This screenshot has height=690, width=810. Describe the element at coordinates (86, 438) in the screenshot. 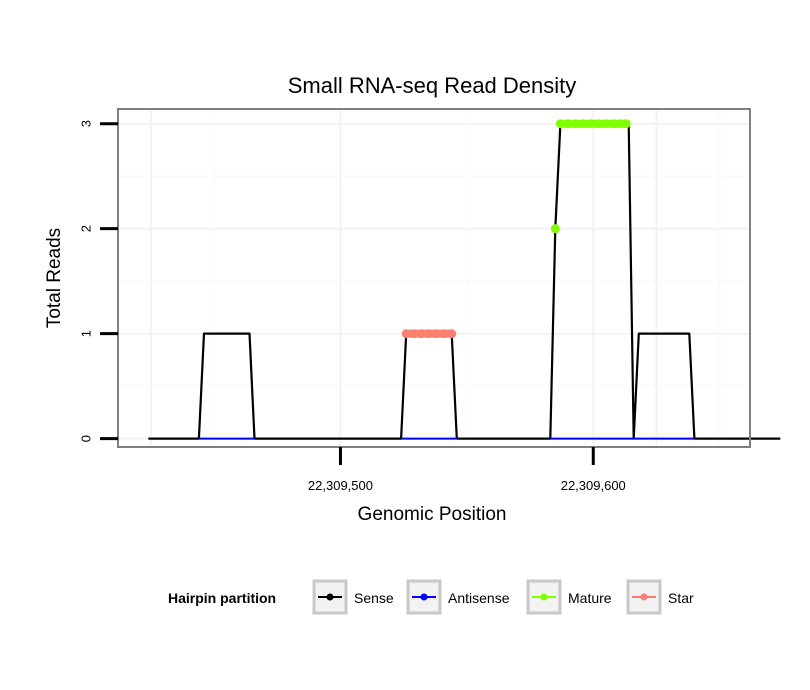

I see `y-tick-label: 0` at that location.